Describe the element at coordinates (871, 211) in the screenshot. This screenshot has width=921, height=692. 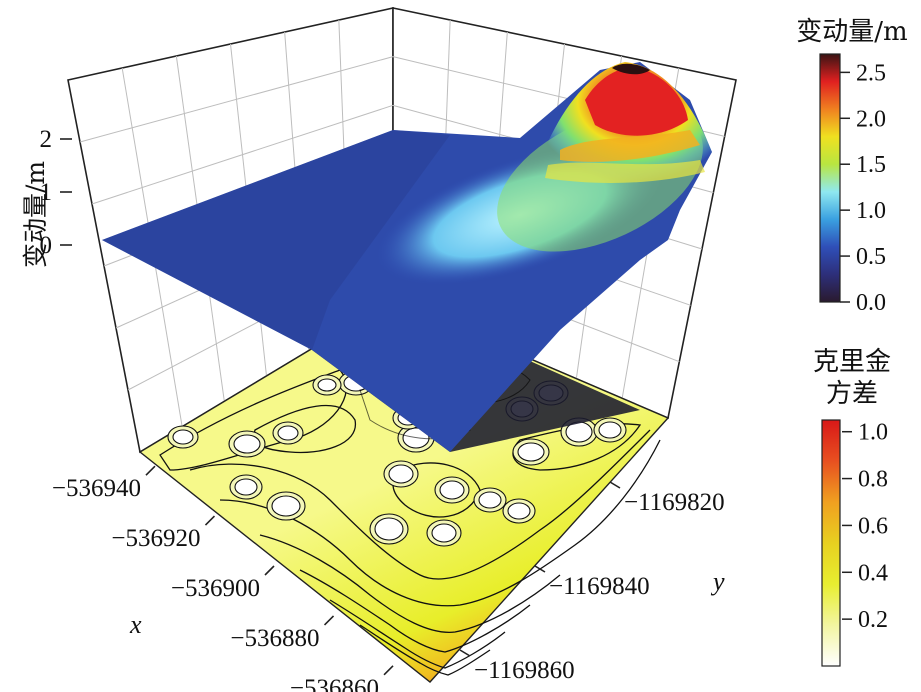
I see `cb1-tick-label-3: 1.0` at that location.